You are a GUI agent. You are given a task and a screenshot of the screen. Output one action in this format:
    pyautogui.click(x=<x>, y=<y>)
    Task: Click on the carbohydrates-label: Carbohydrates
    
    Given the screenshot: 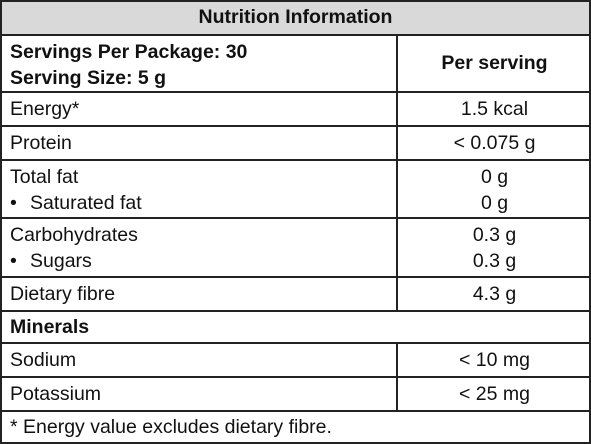 What is the action you would take?
    pyautogui.click(x=74, y=235)
    